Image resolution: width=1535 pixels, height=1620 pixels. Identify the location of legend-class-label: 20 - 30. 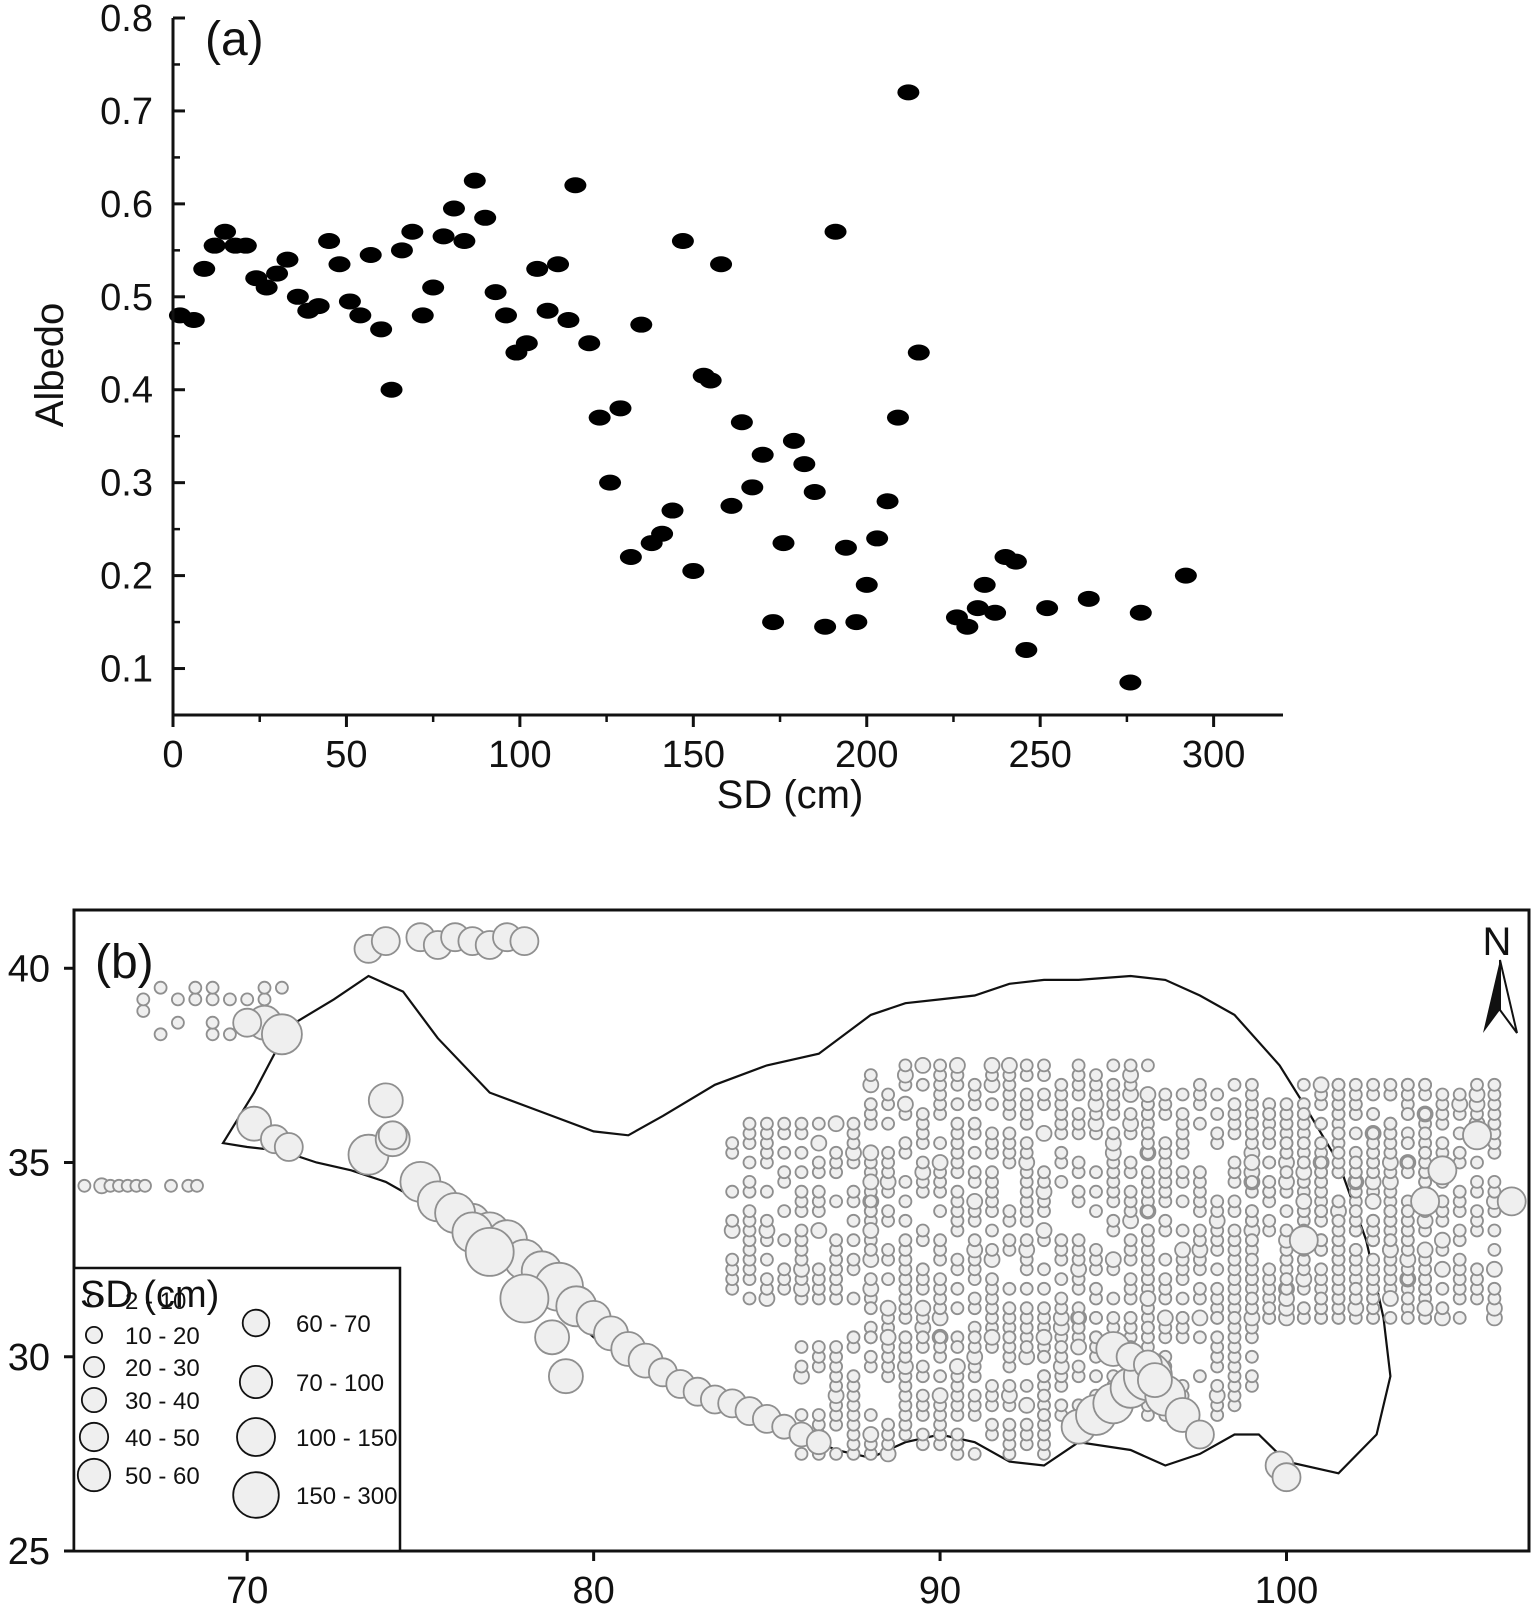
(162, 1368).